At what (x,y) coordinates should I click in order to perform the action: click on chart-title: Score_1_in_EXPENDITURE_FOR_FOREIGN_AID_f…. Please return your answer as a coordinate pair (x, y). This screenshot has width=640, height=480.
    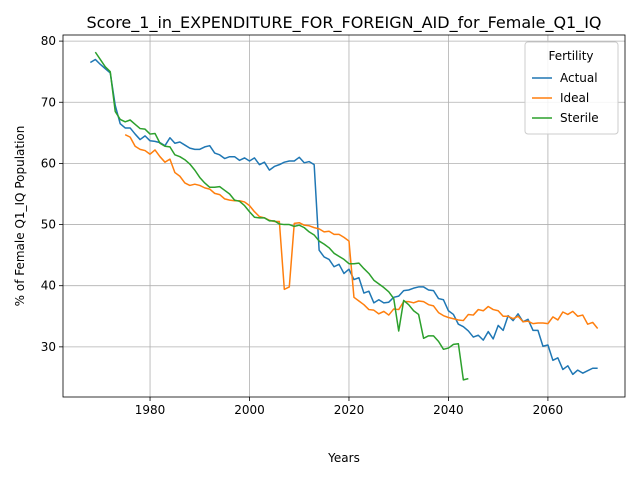
    Looking at the image, I should click on (343, 23).